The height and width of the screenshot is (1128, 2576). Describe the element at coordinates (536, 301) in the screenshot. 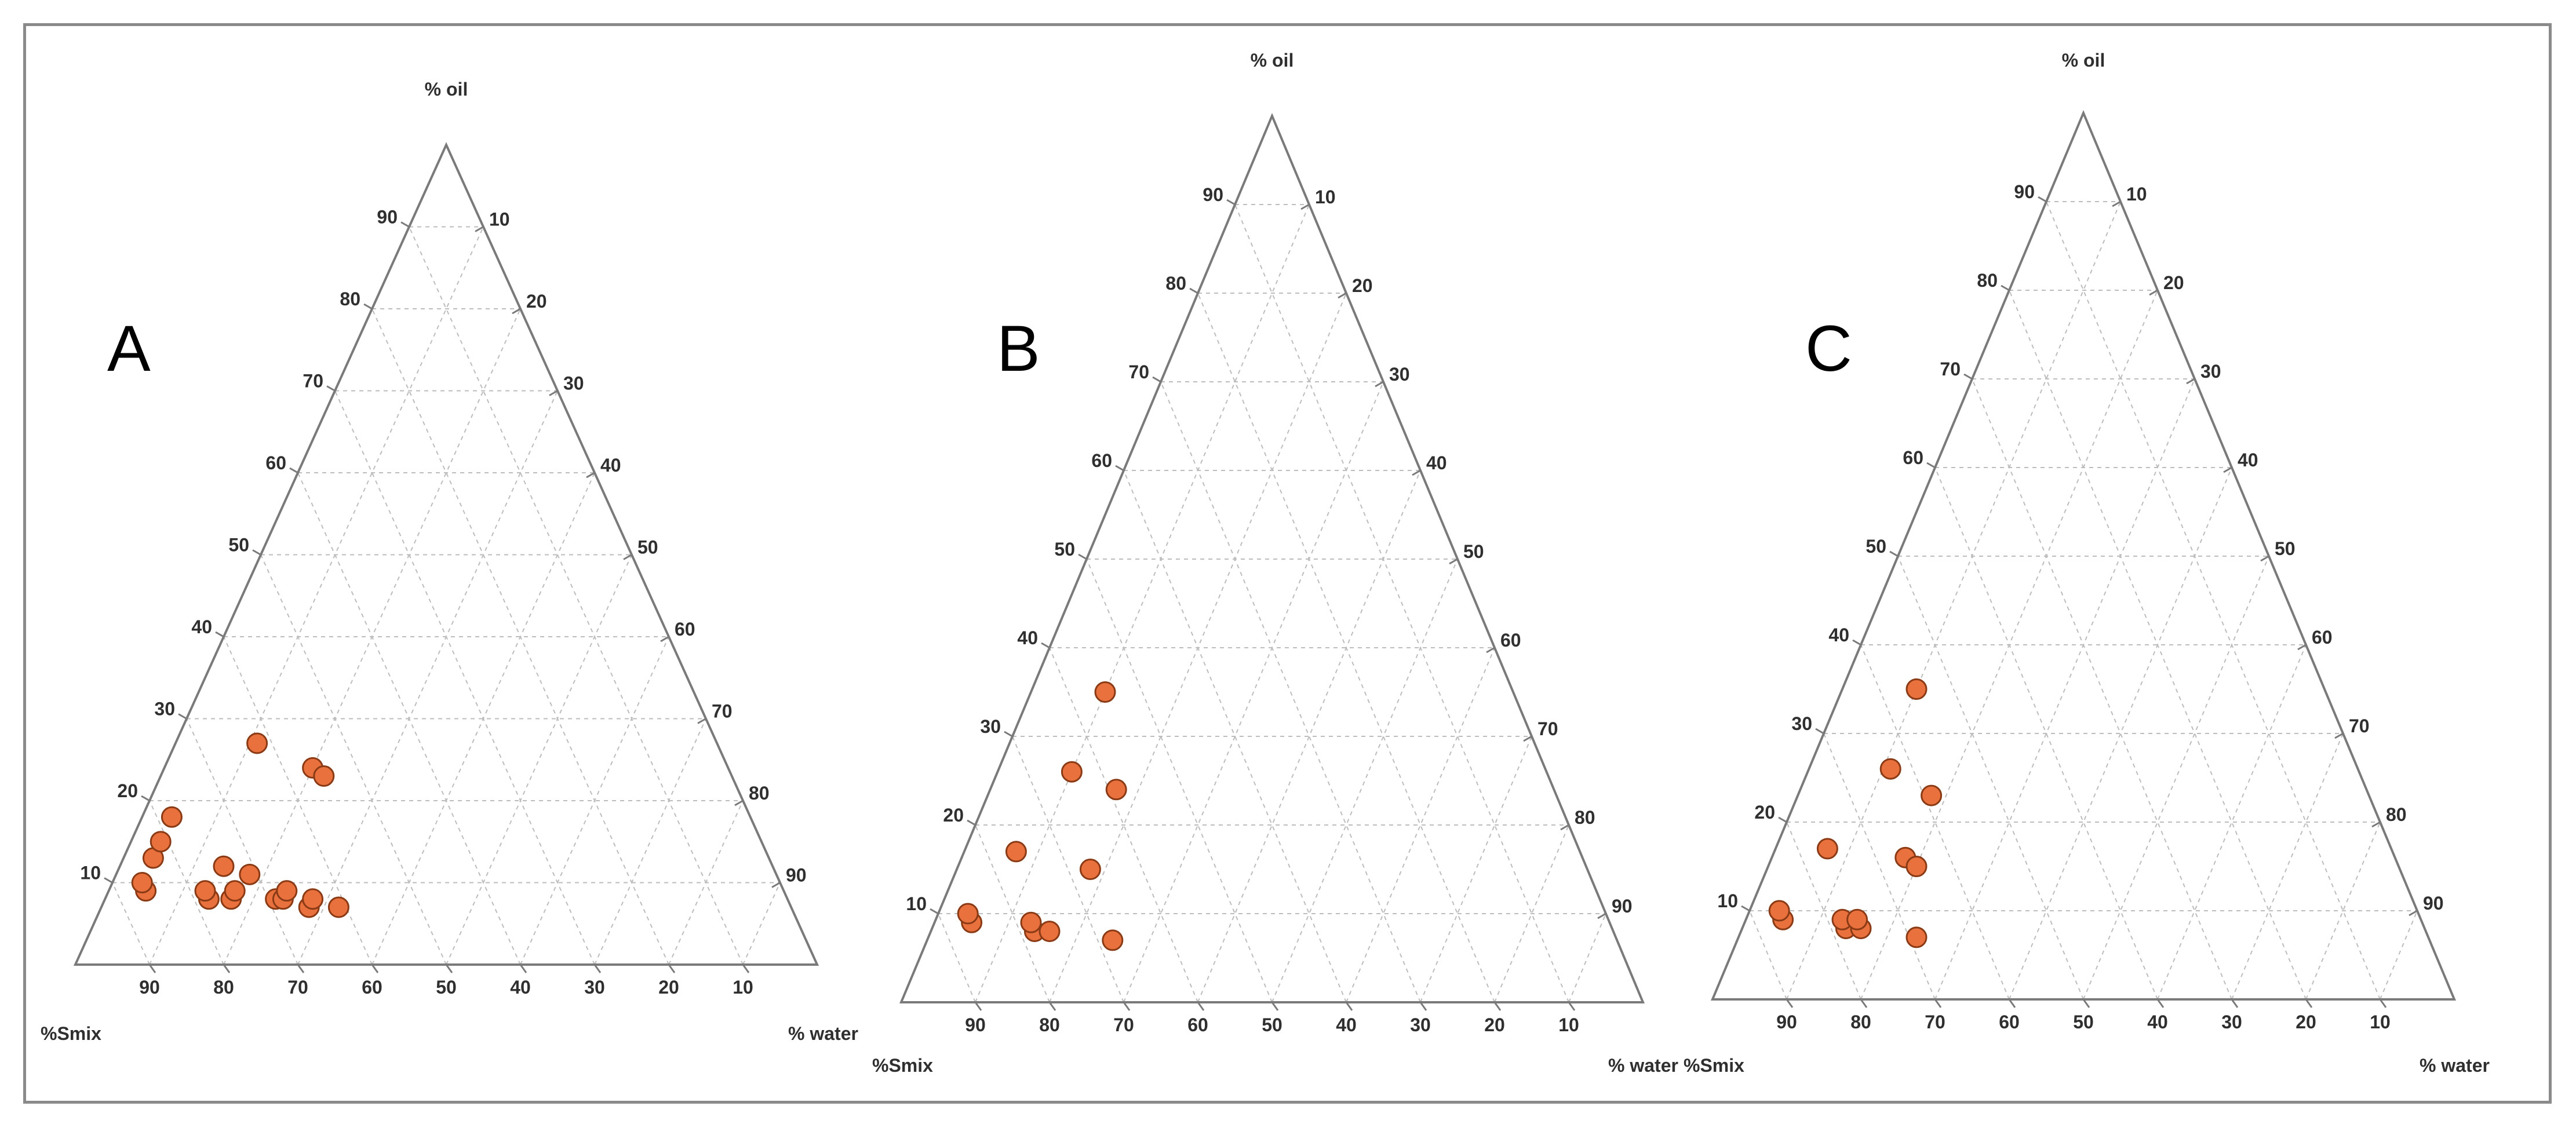

I see `tick-label-right: 20` at that location.